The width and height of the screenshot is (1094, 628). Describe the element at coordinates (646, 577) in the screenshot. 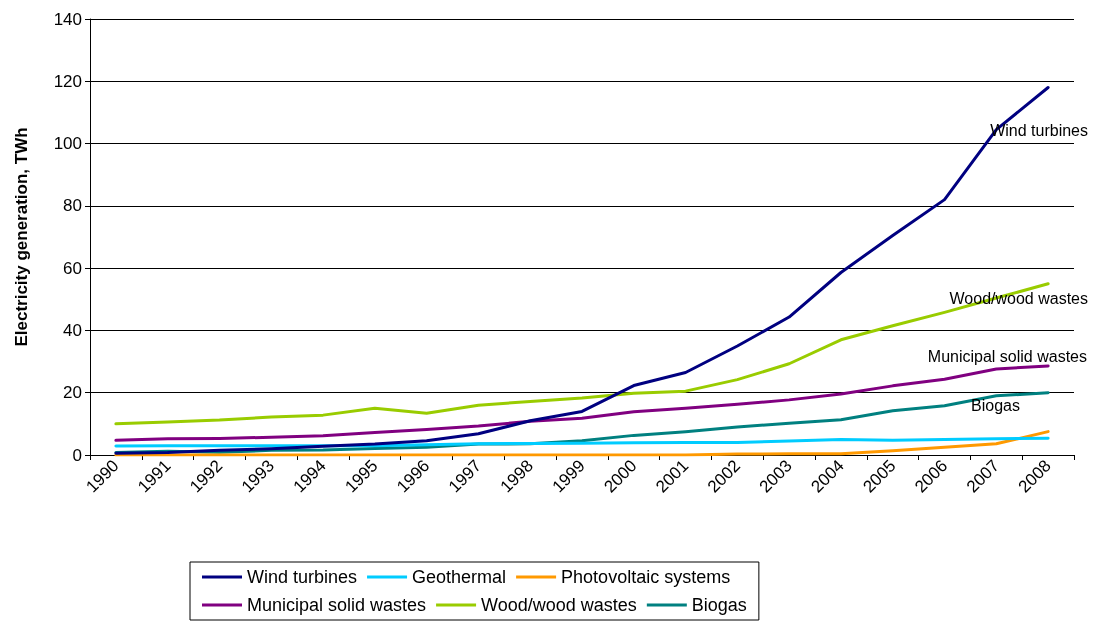

I see `legend-label: Photovoltaic systems` at that location.